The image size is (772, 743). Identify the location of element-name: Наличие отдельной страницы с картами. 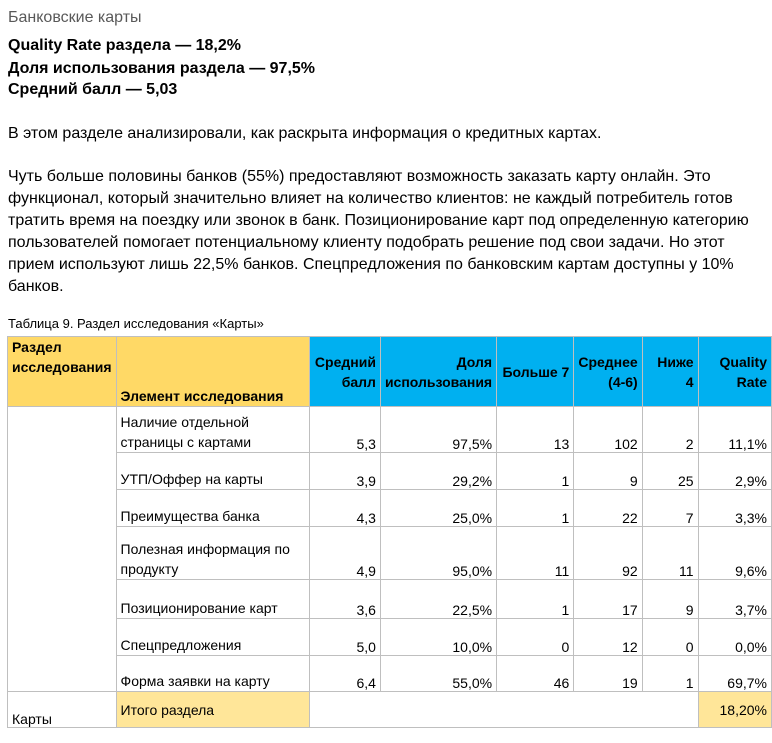
(213, 429).